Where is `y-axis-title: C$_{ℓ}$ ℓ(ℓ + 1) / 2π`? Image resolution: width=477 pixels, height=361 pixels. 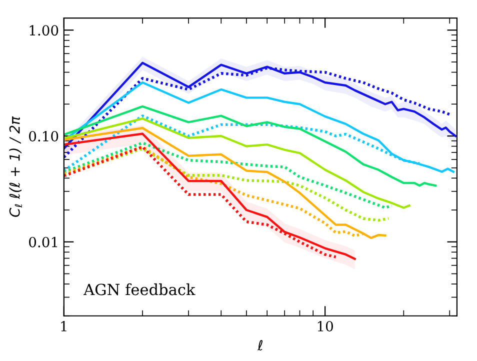
y-axis-title: C$_{ℓ}$ ℓ(ℓ + 1) / 2π is located at coordinates (15, 166).